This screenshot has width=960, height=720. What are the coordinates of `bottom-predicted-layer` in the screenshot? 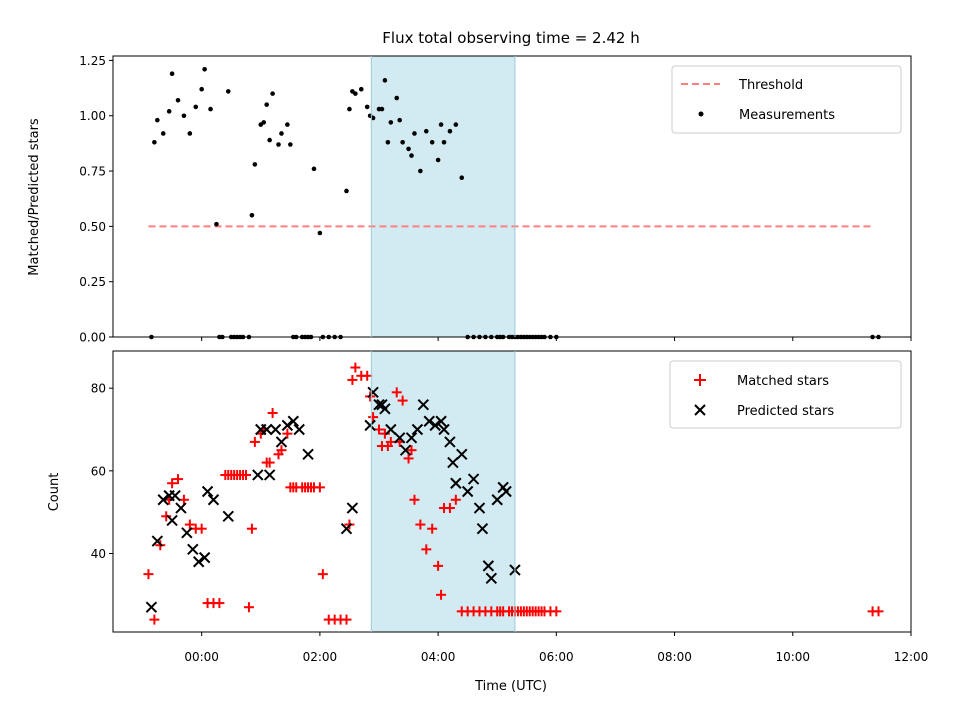 It's located at (333, 499).